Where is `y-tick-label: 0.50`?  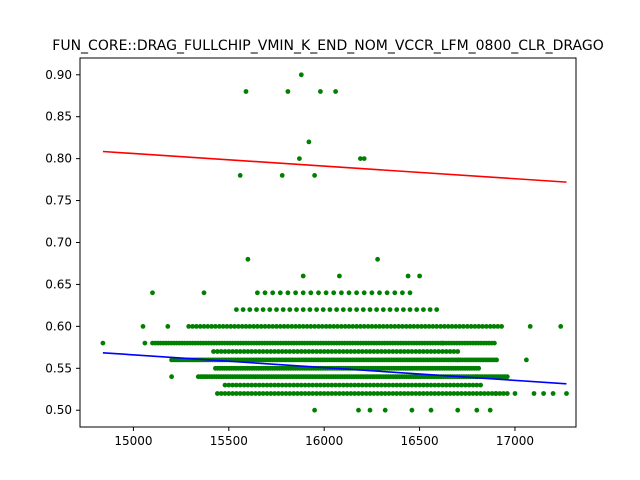 y-tick-label: 0.50 is located at coordinates (58, 410).